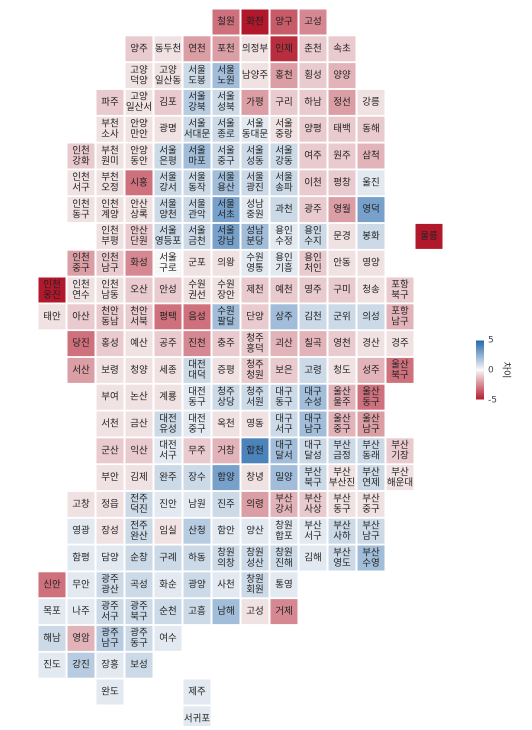 This screenshot has width=532, height=730. I want to click on tile: 서산, so click(81, 370).